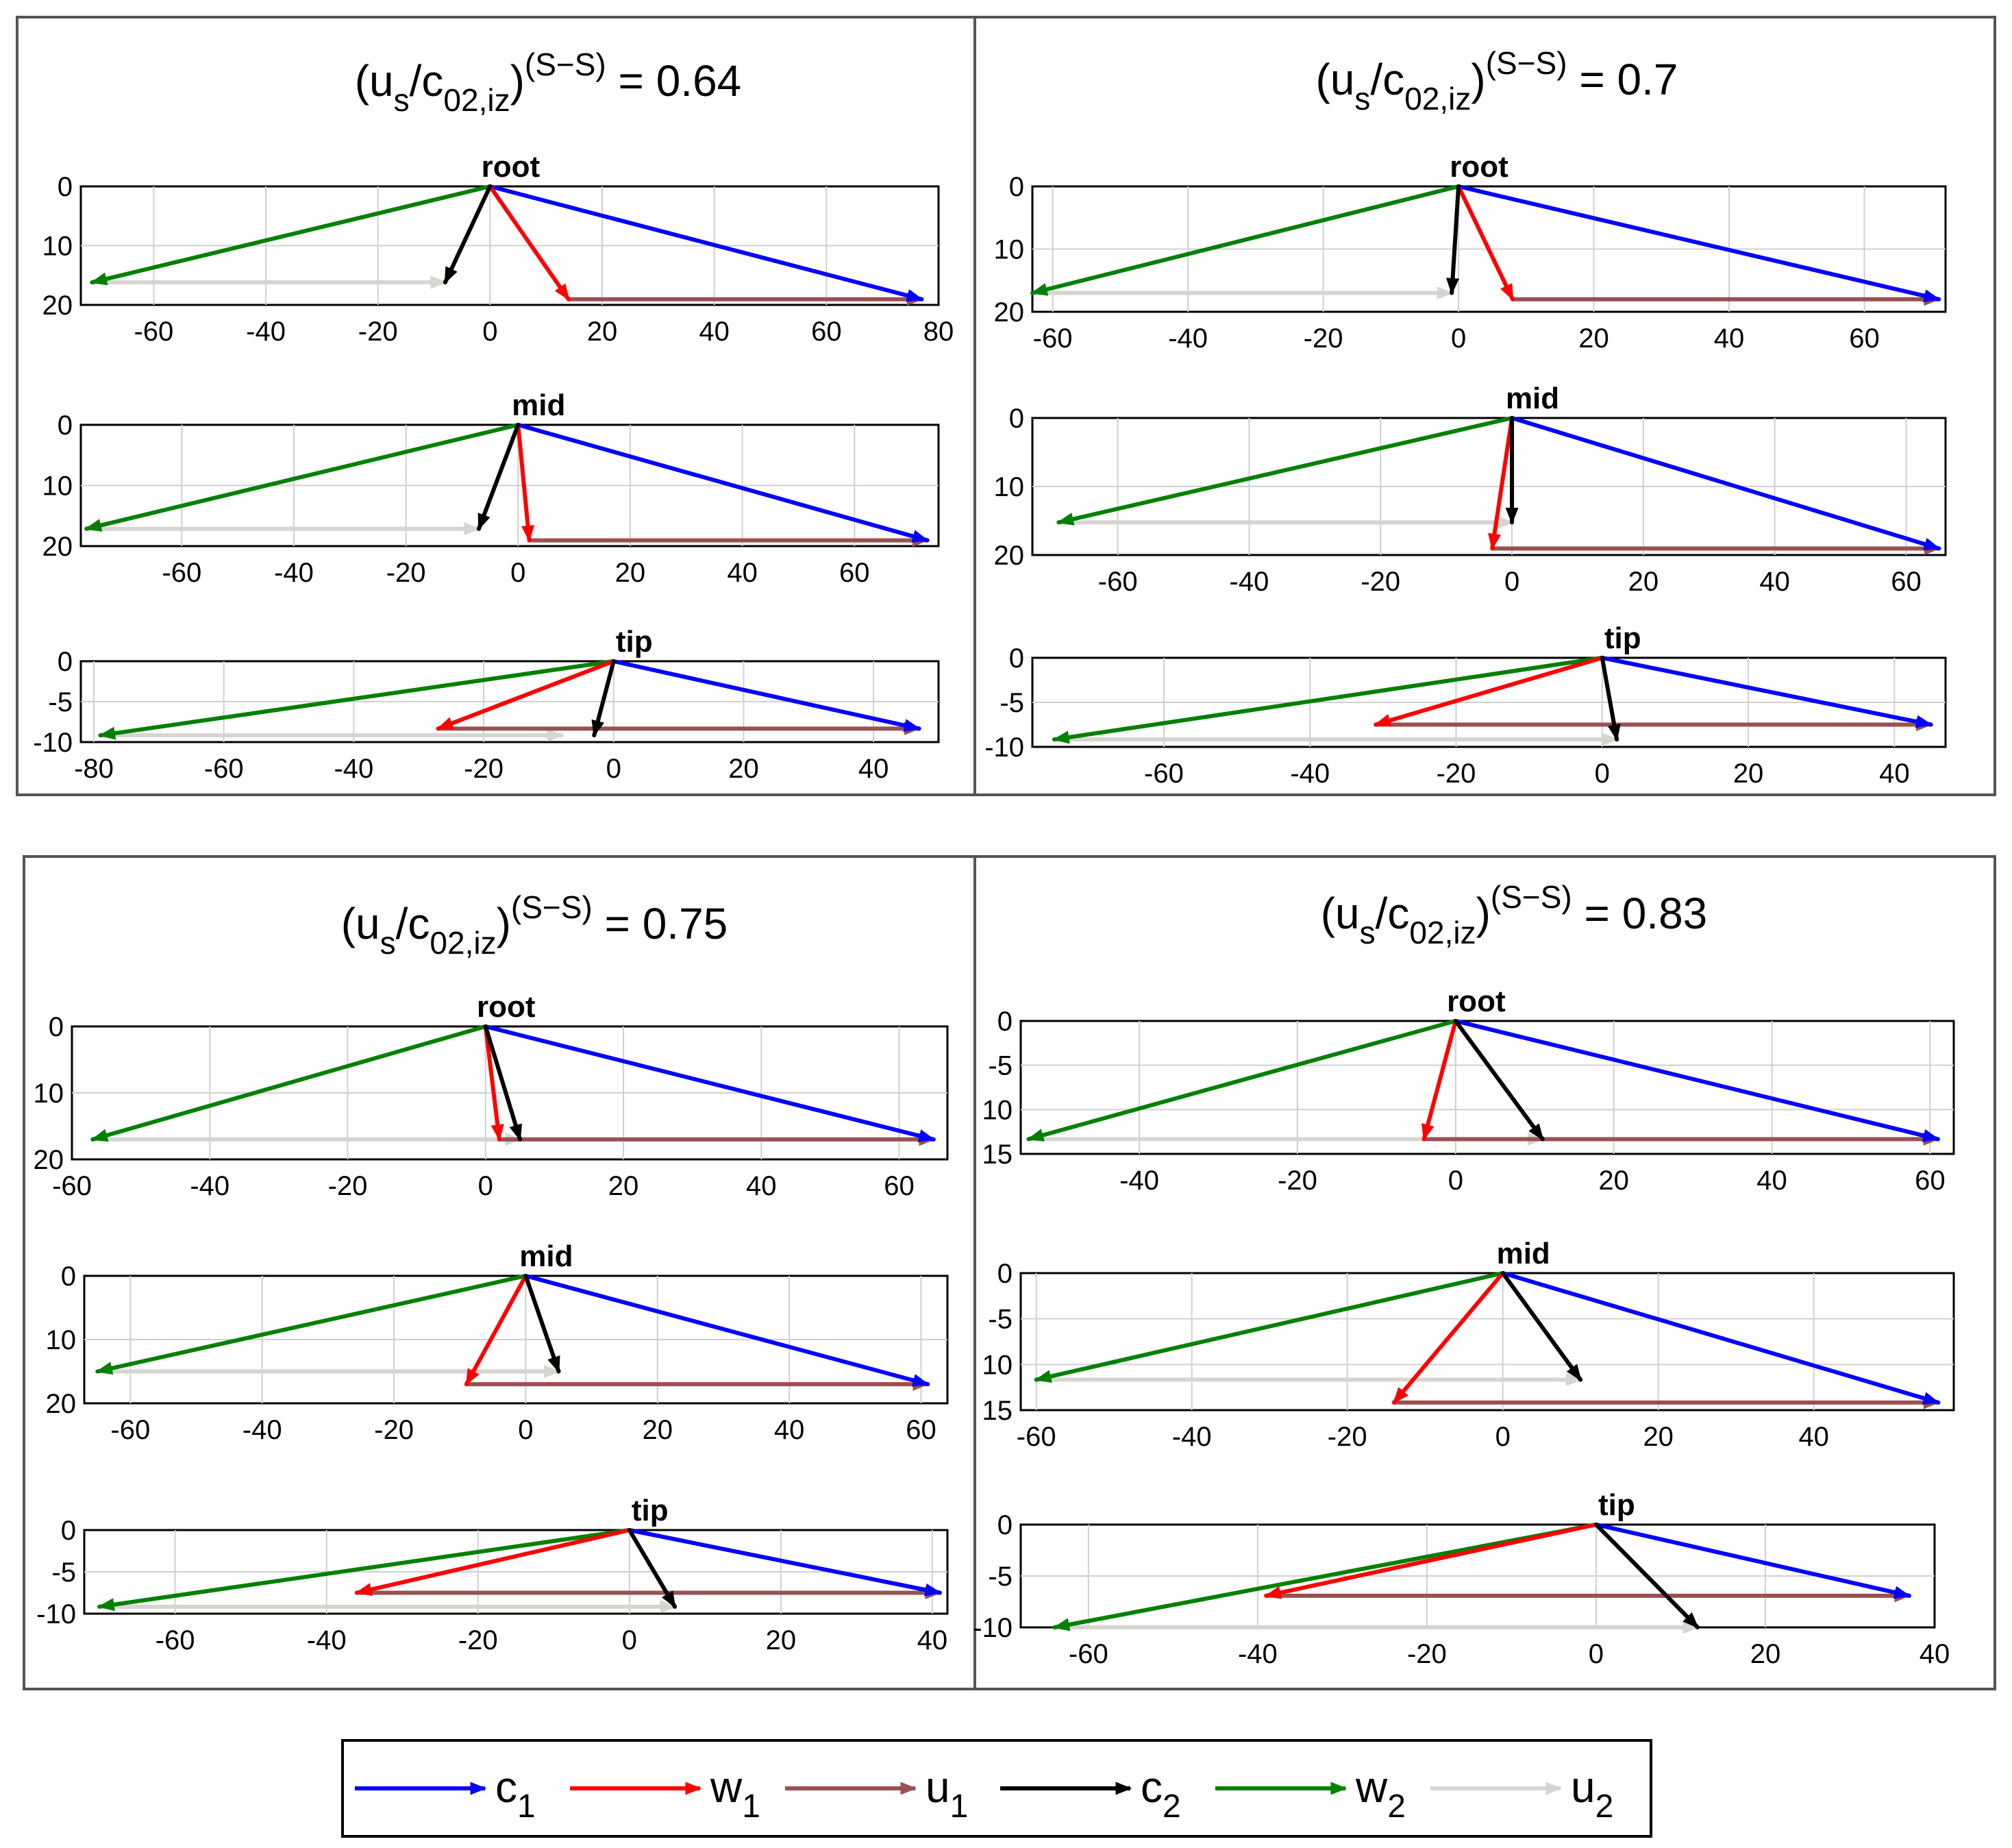 The width and height of the screenshot is (2012, 1848). I want to click on subplot-root: -60 -40 -20 0 20 40 60 80 0 10 20 root, so click(498, 248).